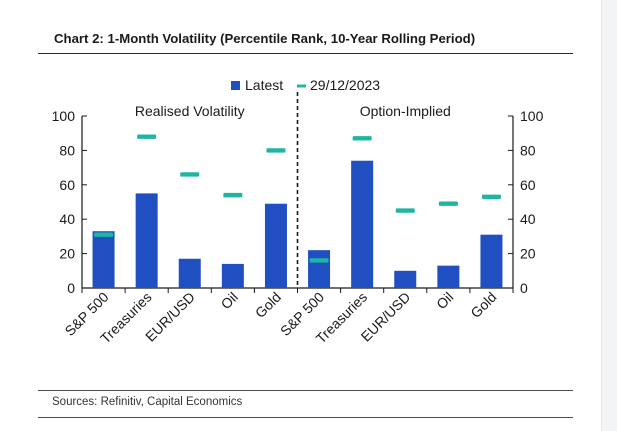  What do you see at coordinates (305, 417) in the screenshot?
I see `source-rule-bottom` at bounding box center [305, 417].